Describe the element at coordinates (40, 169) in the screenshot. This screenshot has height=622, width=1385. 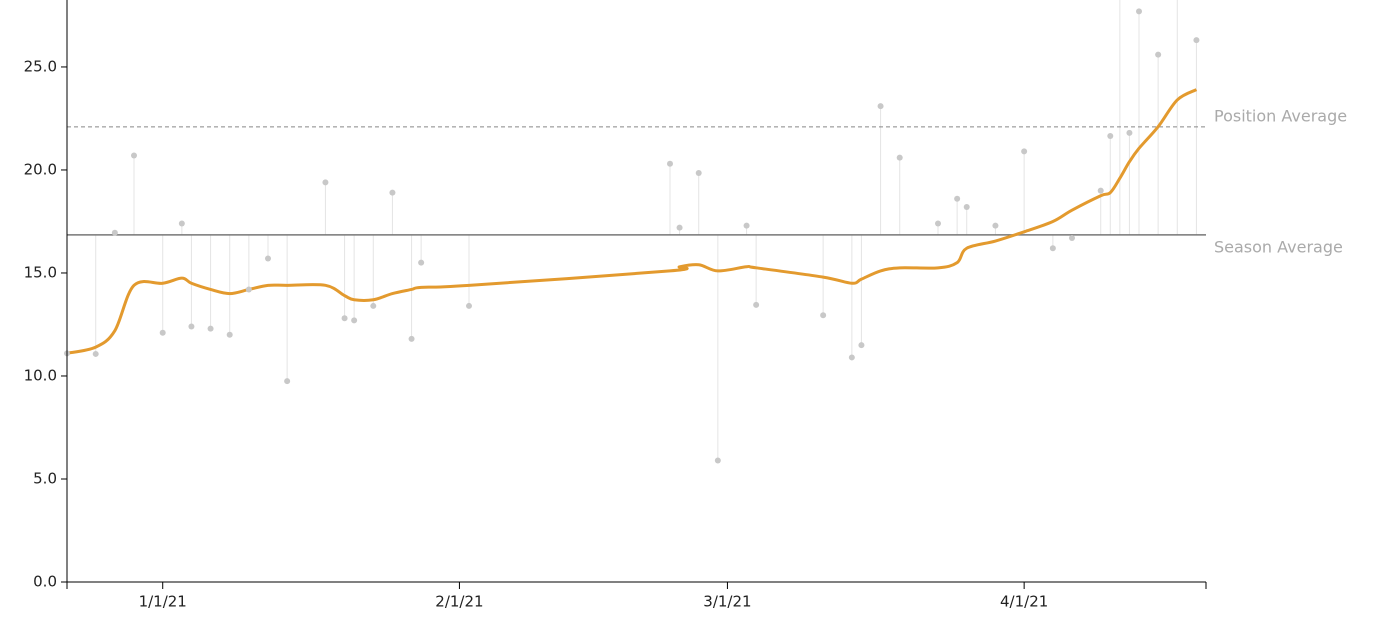
I see `y-tick-label: 20.0` at that location.